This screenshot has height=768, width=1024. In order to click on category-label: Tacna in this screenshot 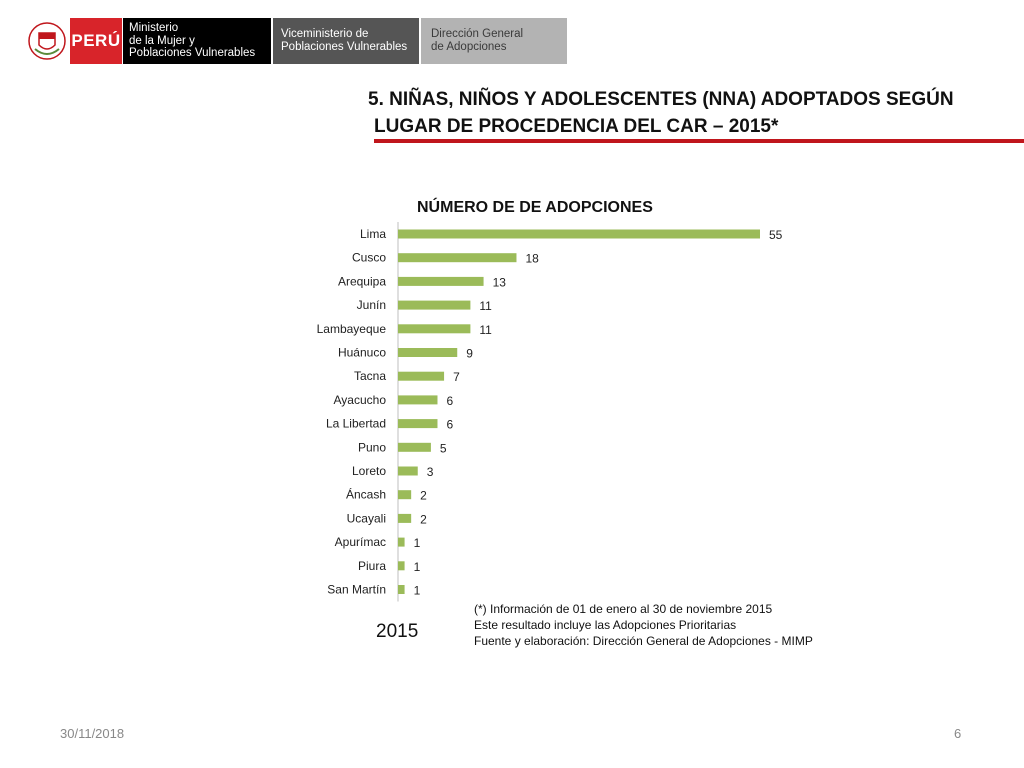, I will do `click(370, 376)`.